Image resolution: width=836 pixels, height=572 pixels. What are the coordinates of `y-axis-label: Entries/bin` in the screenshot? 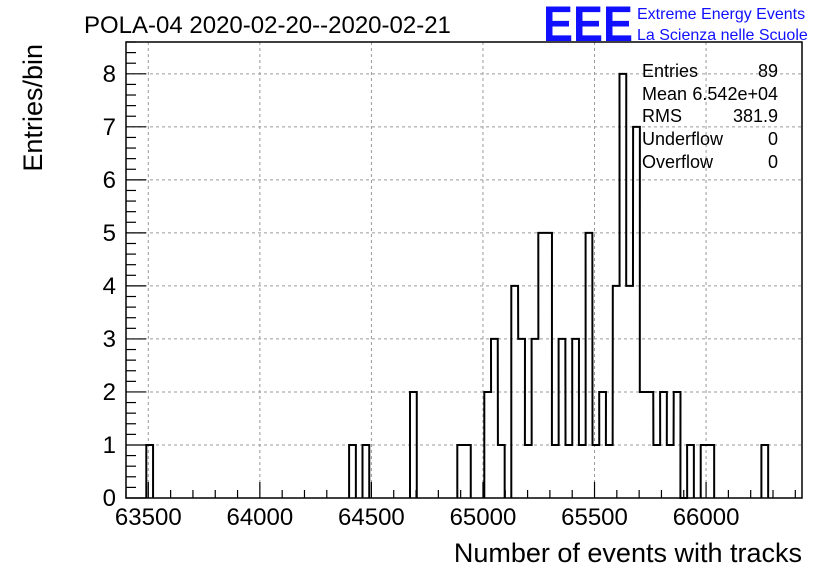 It's located at (33, 108).